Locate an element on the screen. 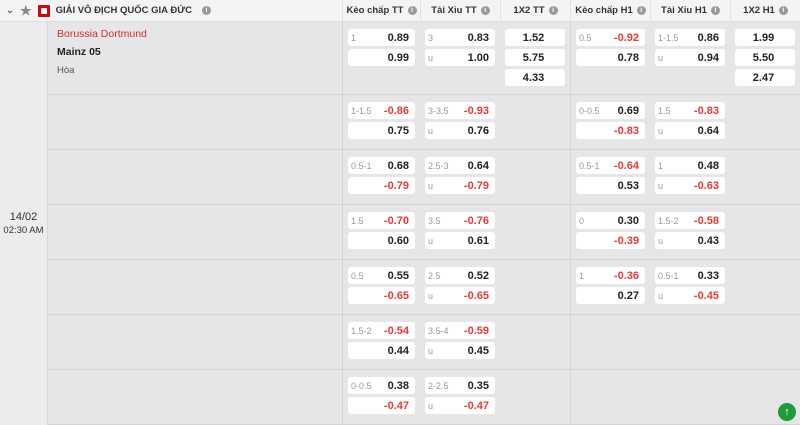 The height and width of the screenshot is (425, 800). odds-button: -0.65 is located at coordinates (381, 295).